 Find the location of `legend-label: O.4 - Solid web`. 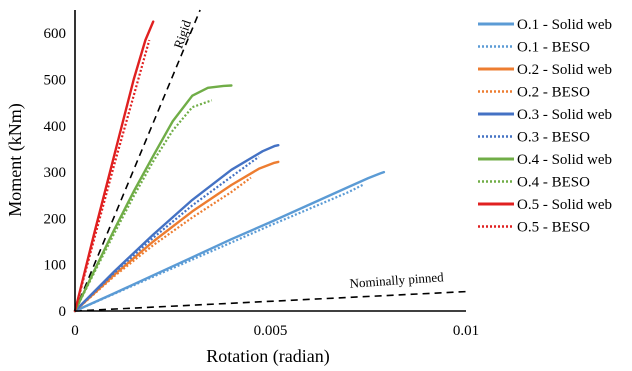

legend-label: O.4 - Solid web is located at coordinates (564, 160).